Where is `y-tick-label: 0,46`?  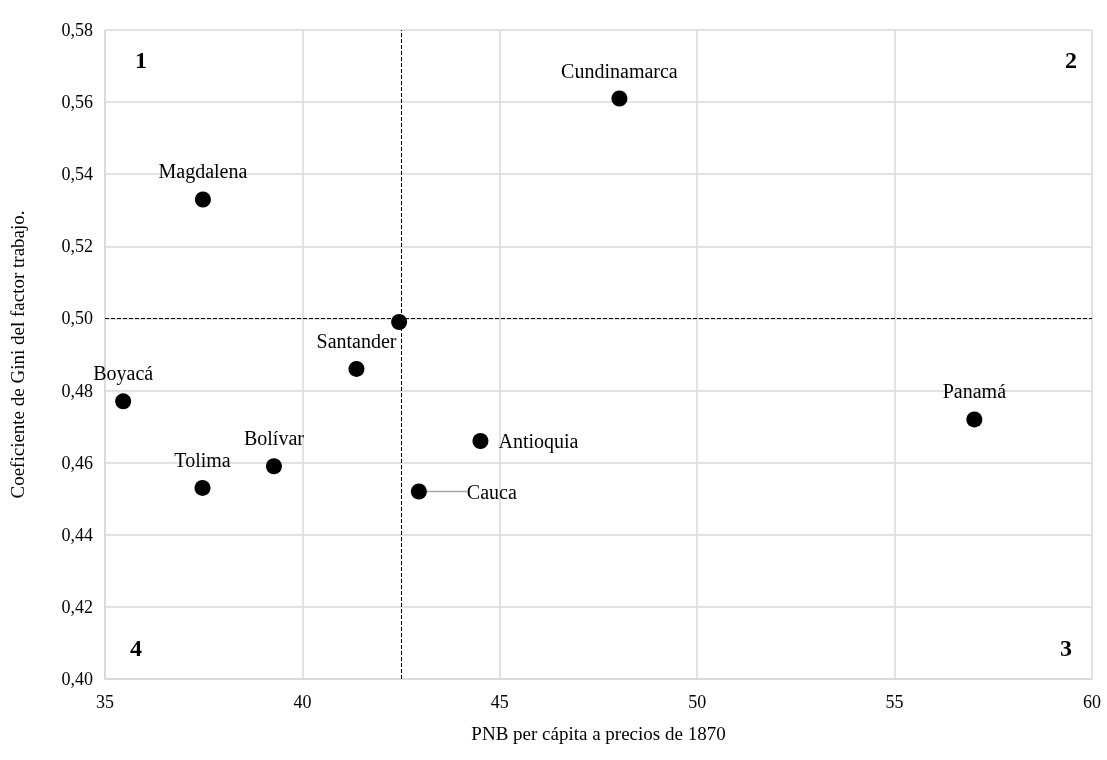
y-tick-label: 0,46 is located at coordinates (77, 462).